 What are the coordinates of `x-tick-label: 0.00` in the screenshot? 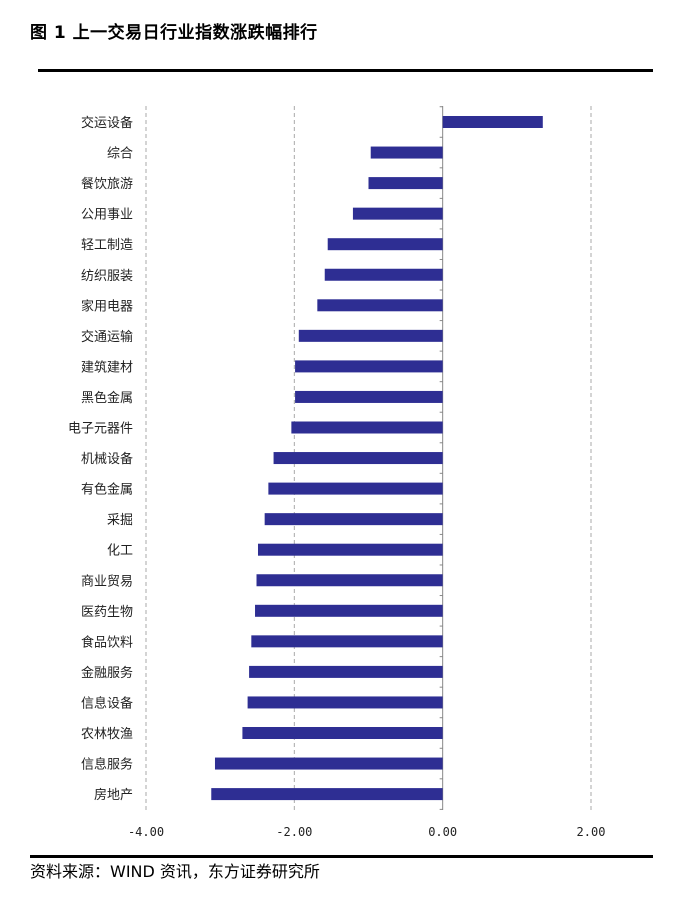 It's located at (442, 832).